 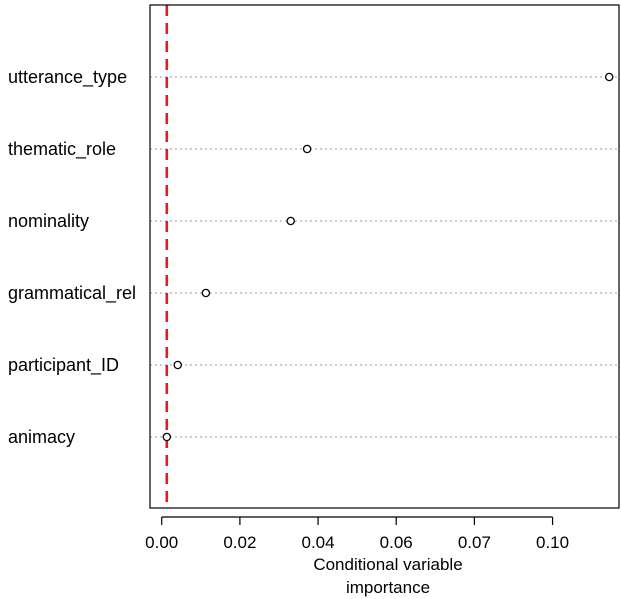 What do you see at coordinates (72, 293) in the screenshot?
I see `category-label: grammatical_rel` at bounding box center [72, 293].